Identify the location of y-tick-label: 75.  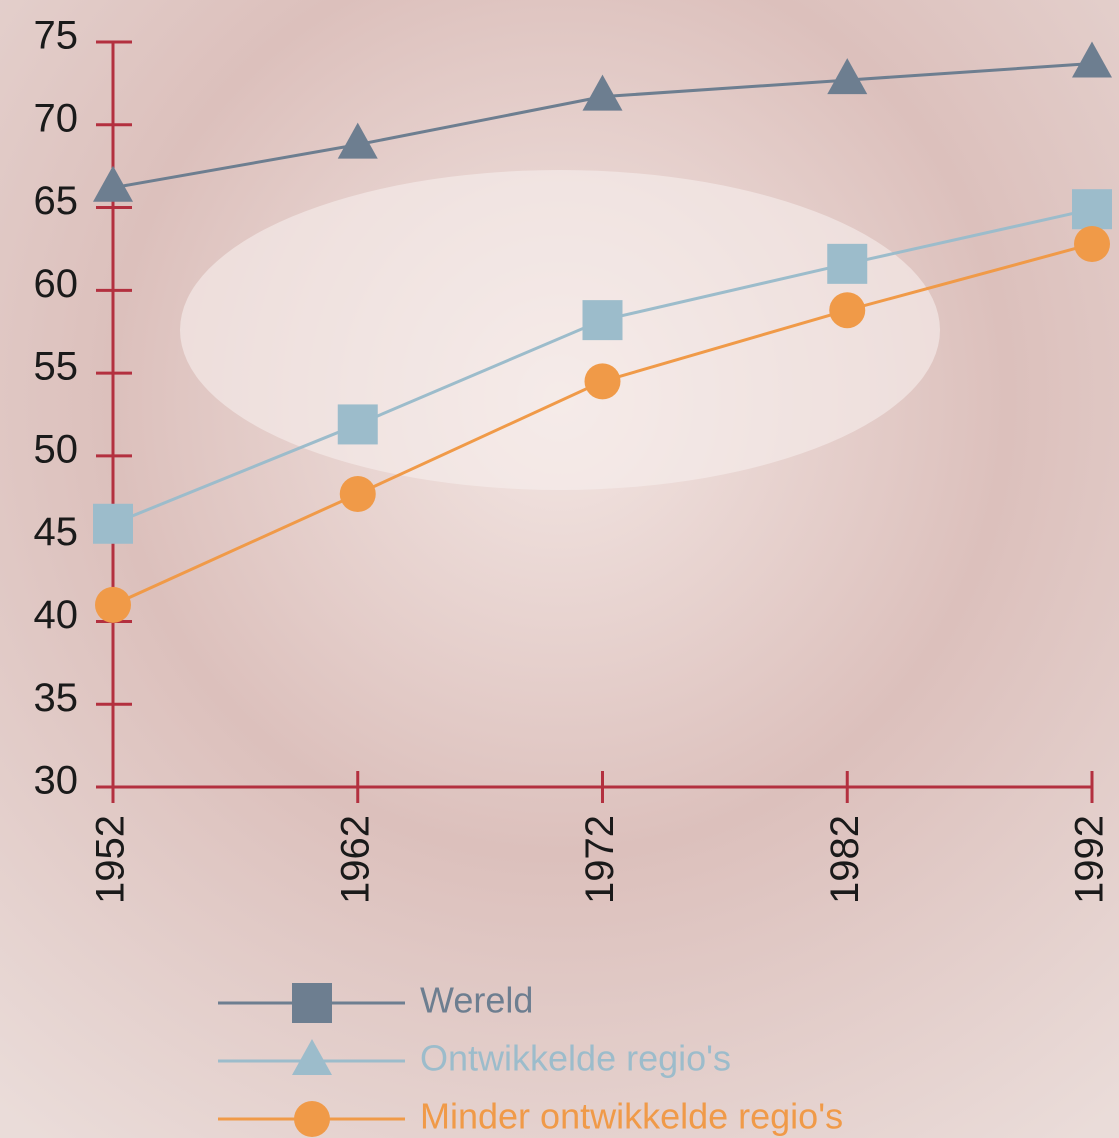
(56, 36).